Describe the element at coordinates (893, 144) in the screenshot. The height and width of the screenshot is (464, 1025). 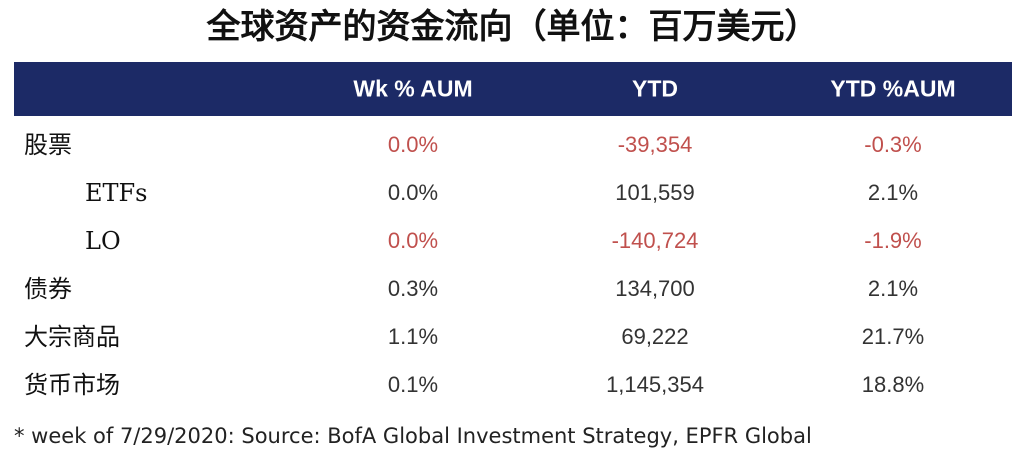
I see `cell: -0.3%` at that location.